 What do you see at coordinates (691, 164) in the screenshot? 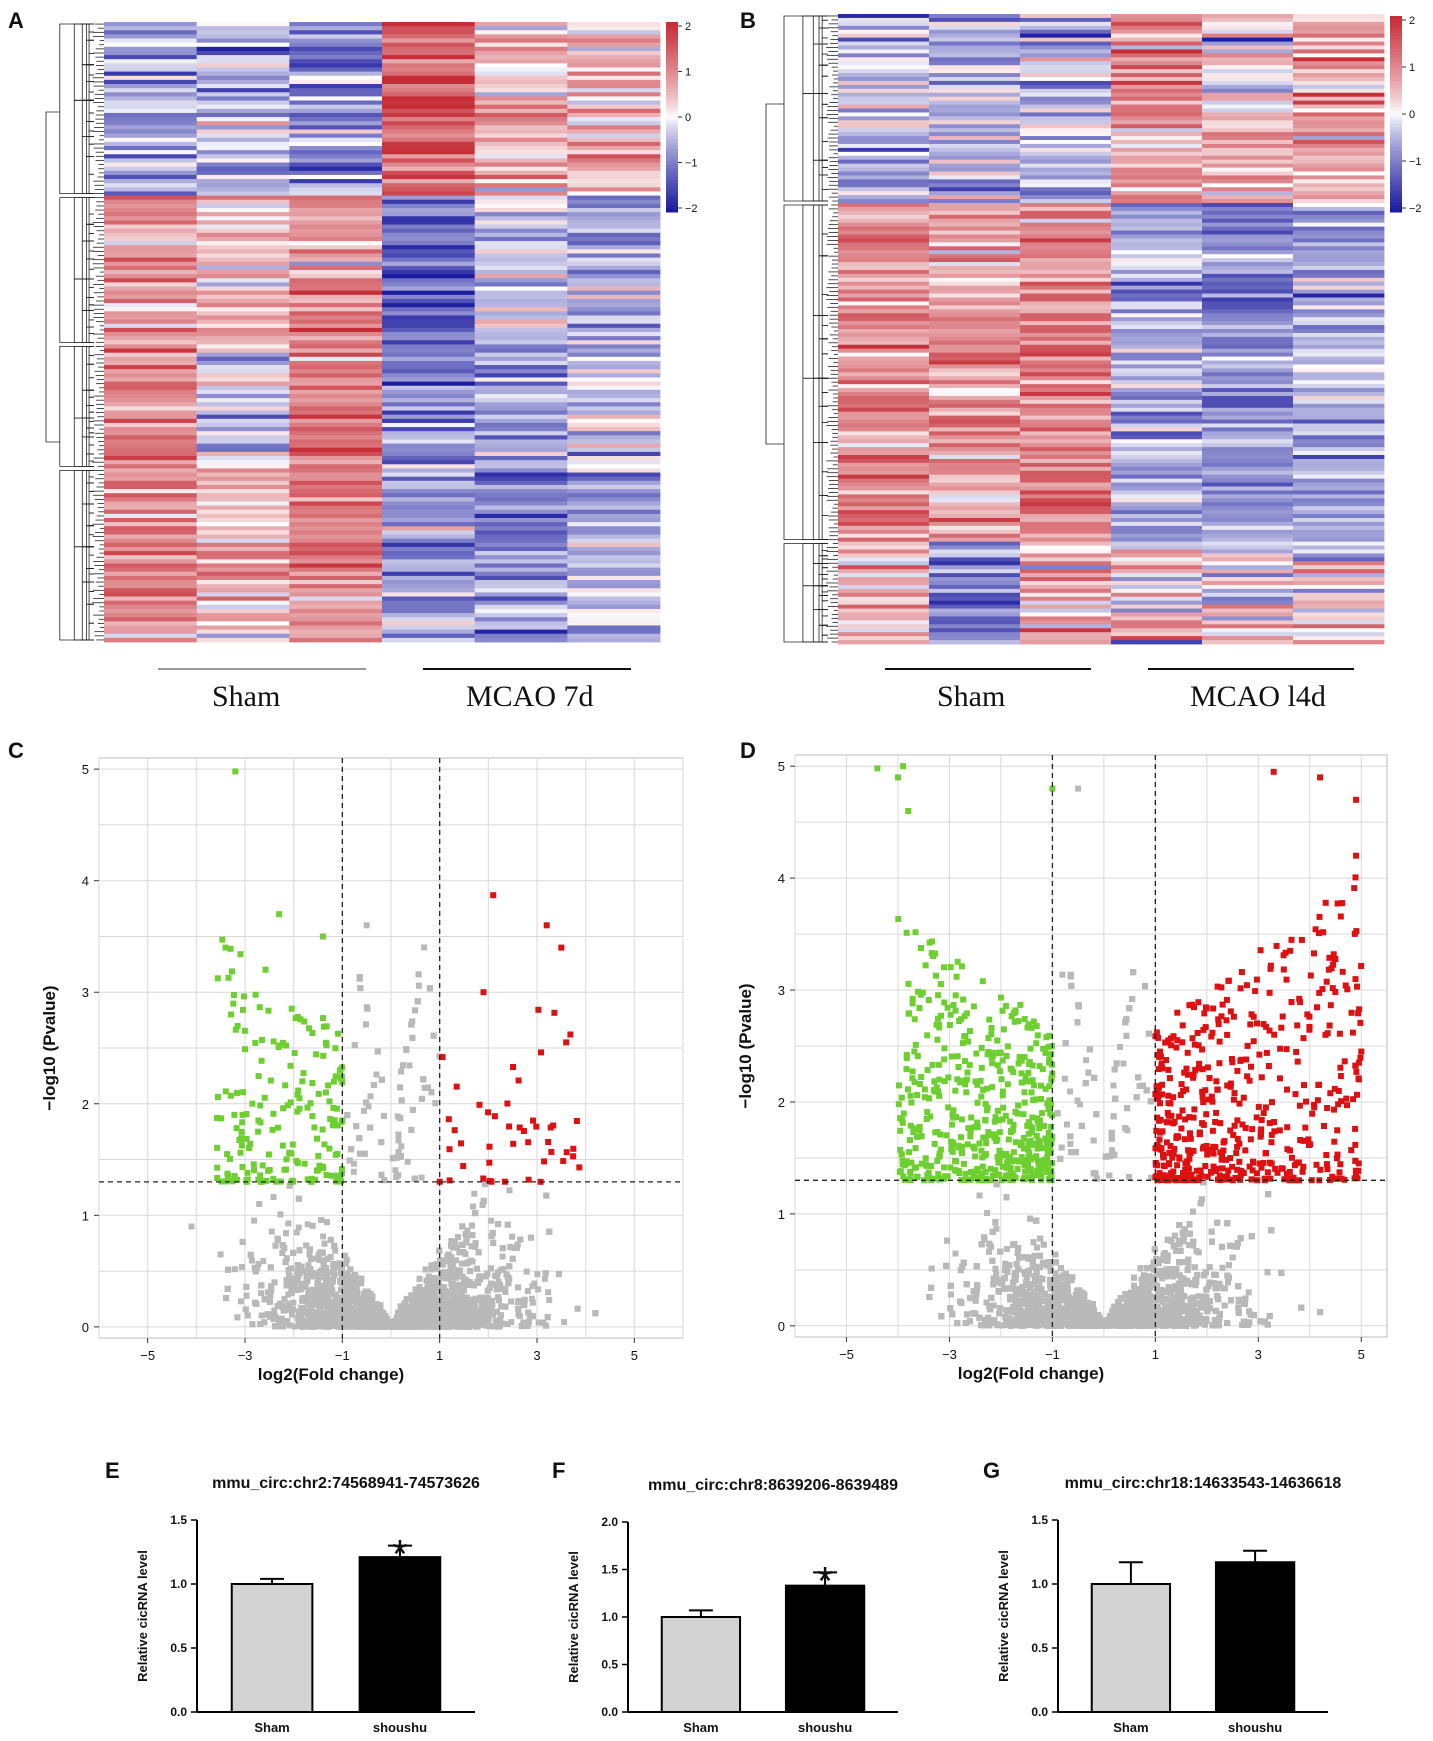
I see `colorbar-tick-label: −1` at bounding box center [691, 164].